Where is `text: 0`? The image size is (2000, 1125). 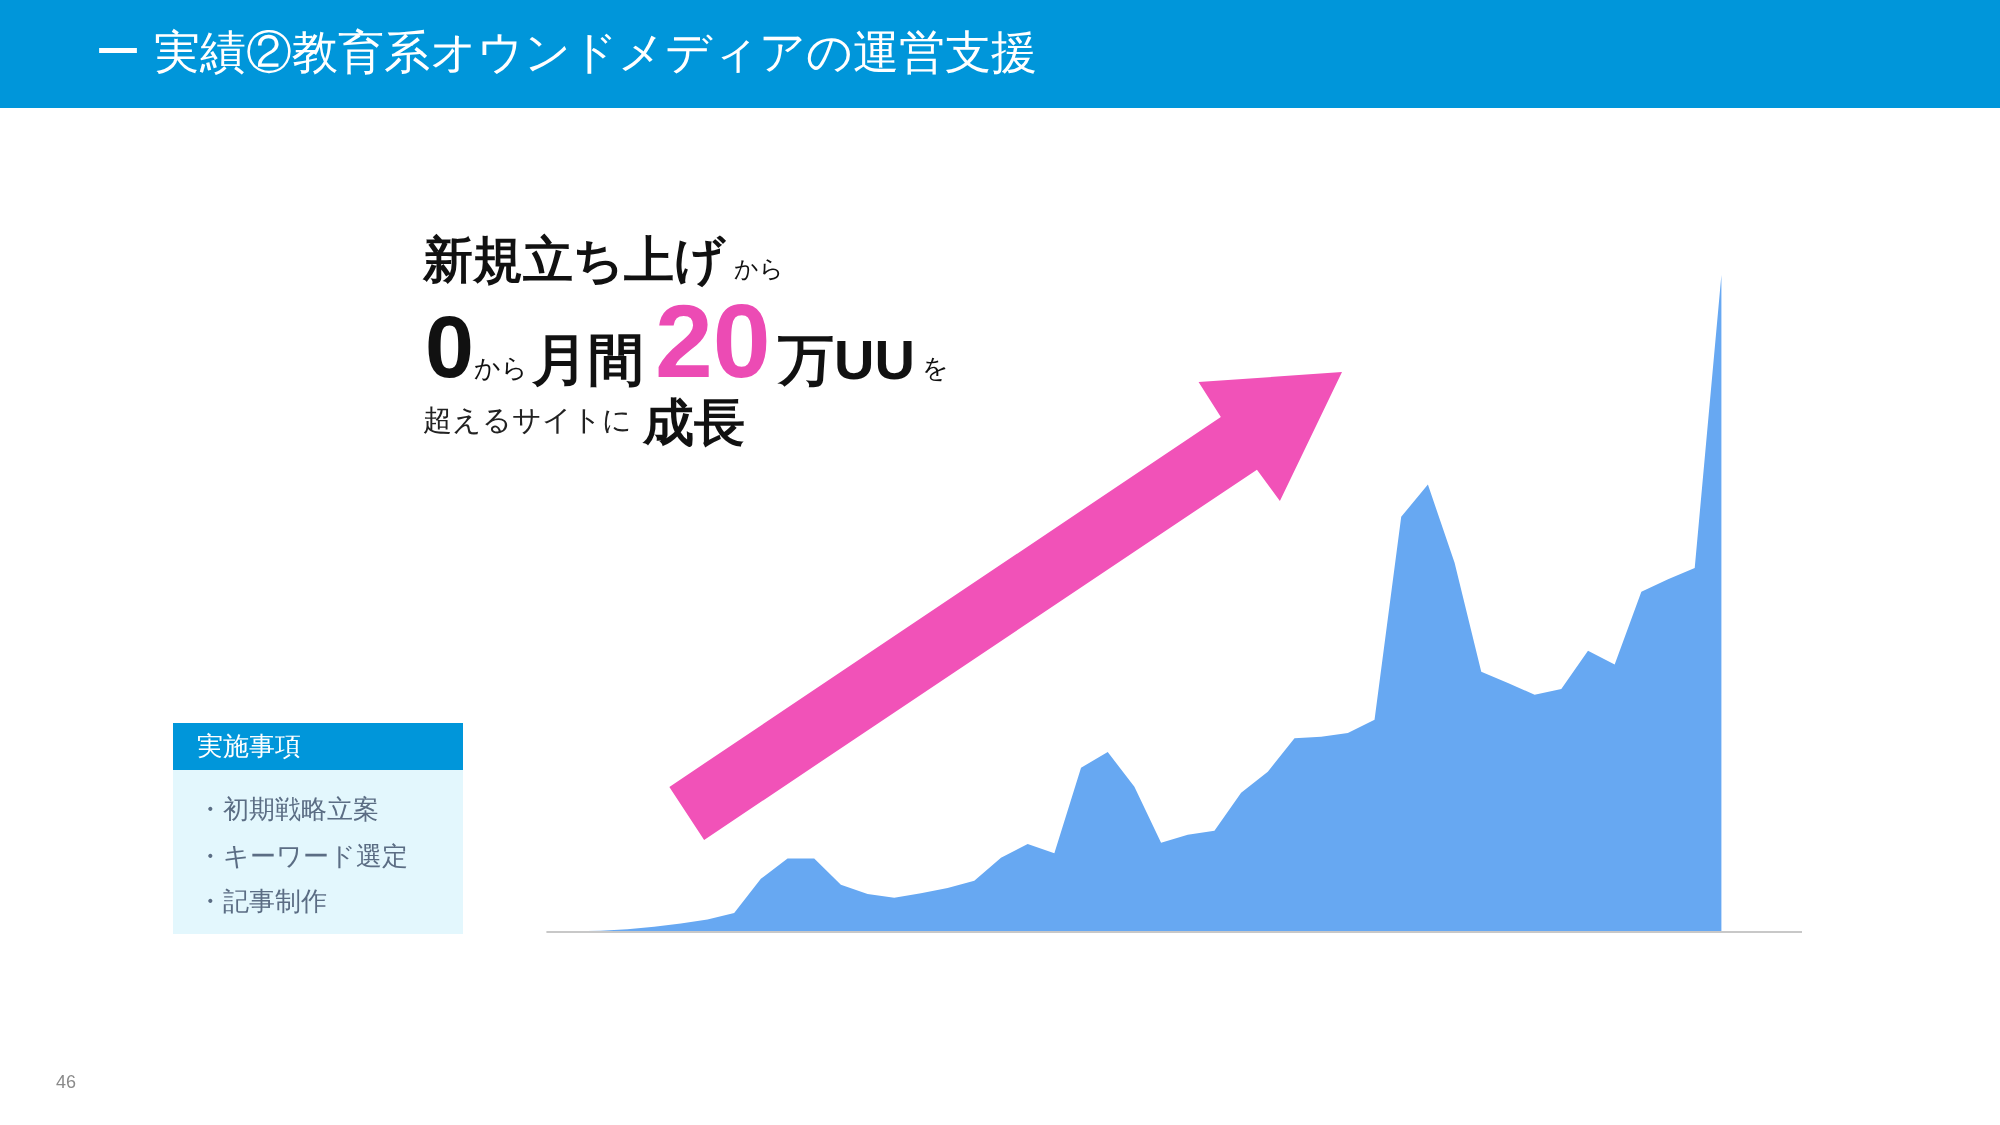
text: 0 is located at coordinates (449, 346).